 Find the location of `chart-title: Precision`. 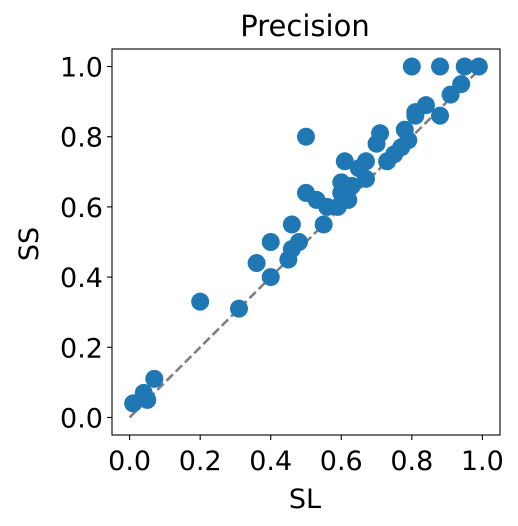

chart-title: Precision is located at coordinates (304, 26).